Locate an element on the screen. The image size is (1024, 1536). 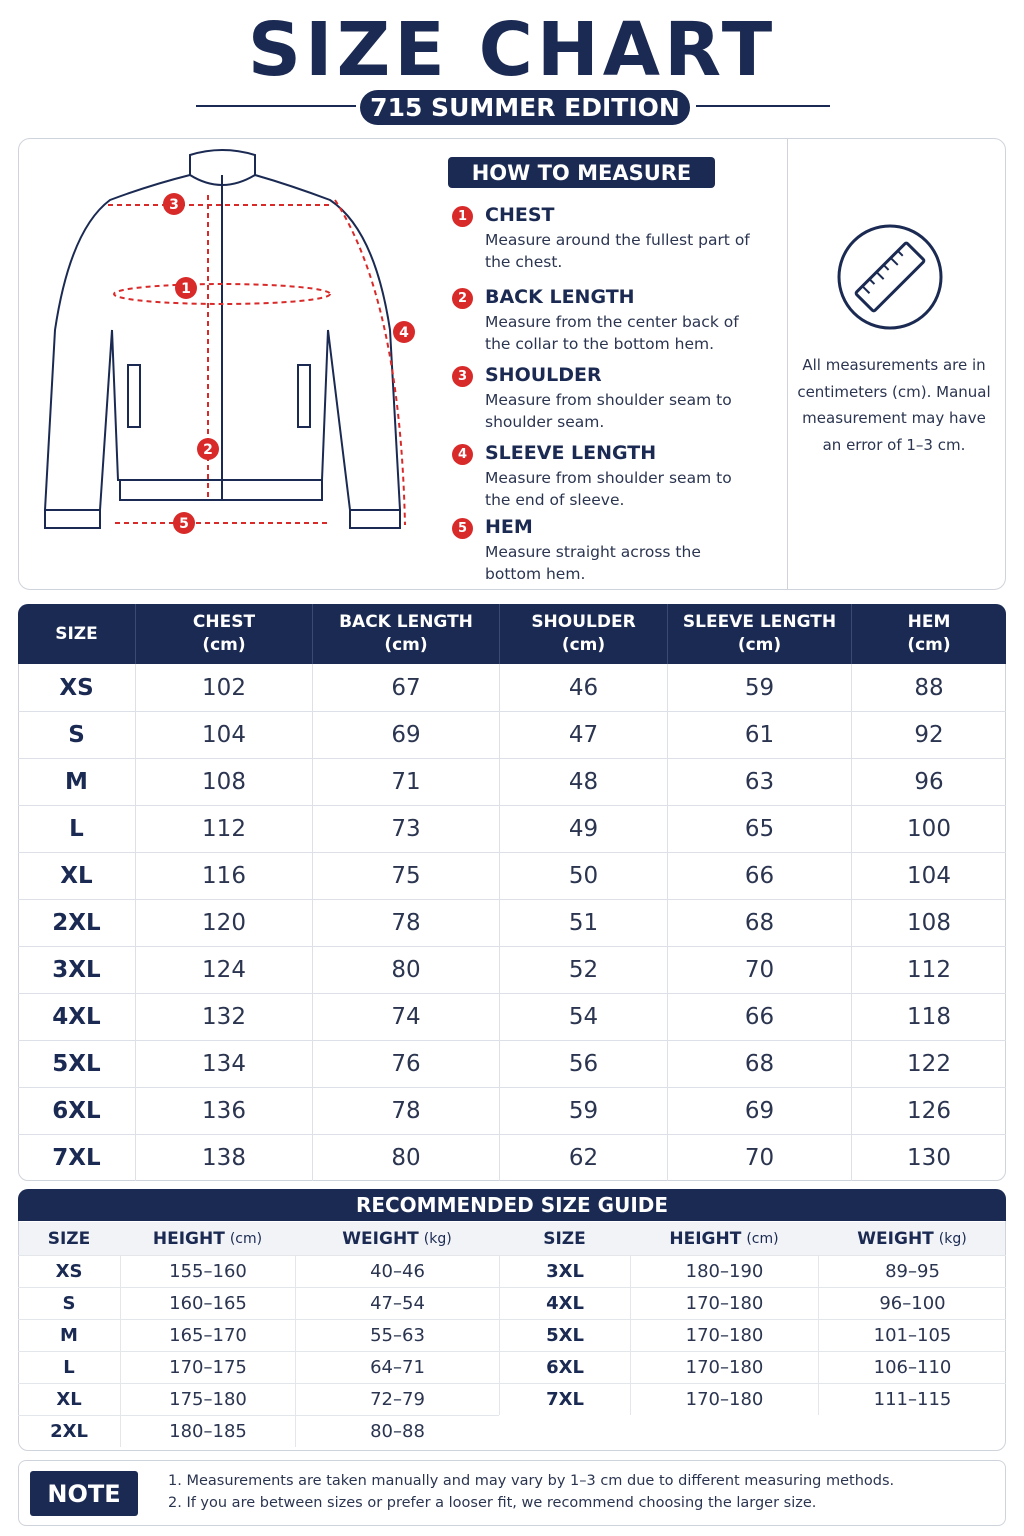
badge-number: 1 is located at coordinates (186, 289).